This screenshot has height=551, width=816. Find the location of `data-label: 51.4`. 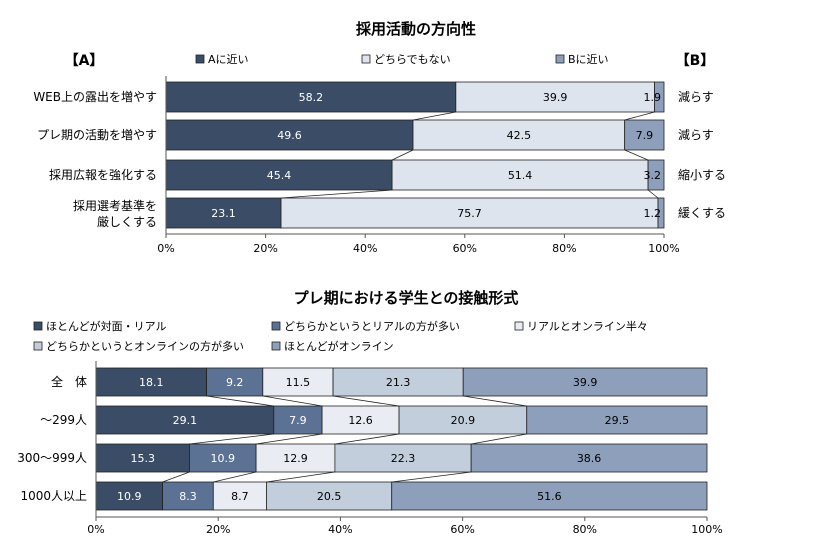

data-label: 51.4 is located at coordinates (520, 175).